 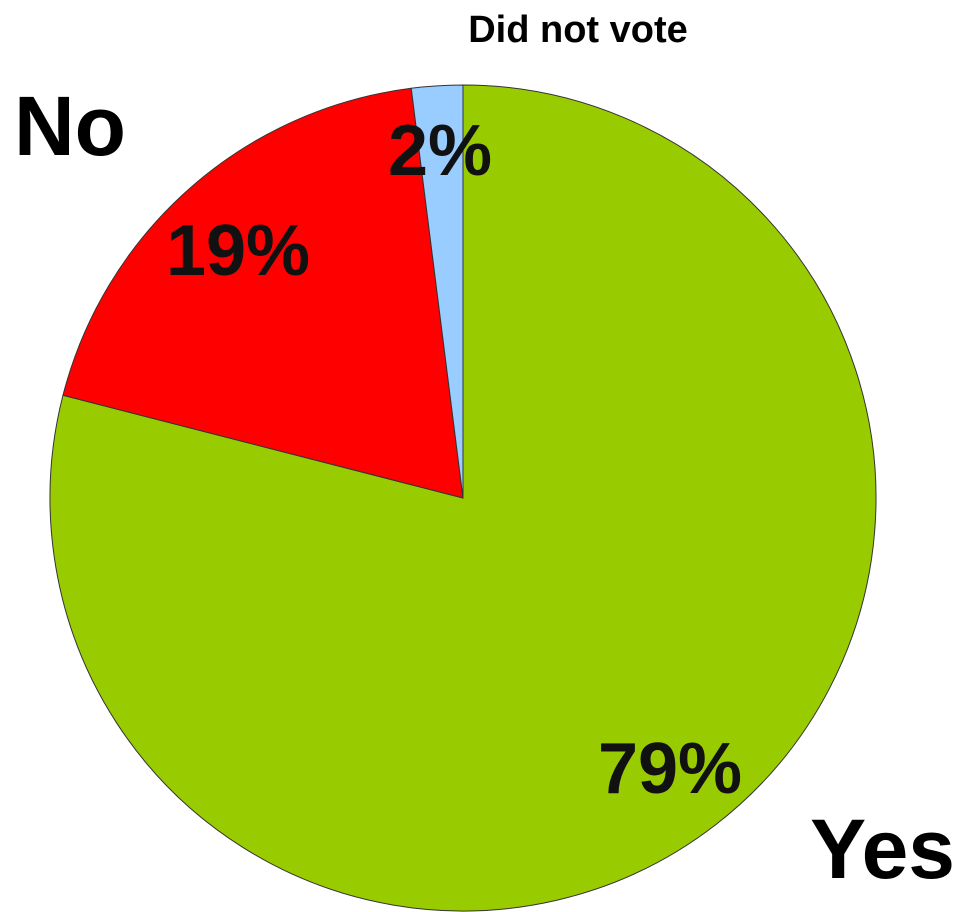 What do you see at coordinates (440, 151) in the screenshot?
I see `data-label-did-not-vote: 2%` at bounding box center [440, 151].